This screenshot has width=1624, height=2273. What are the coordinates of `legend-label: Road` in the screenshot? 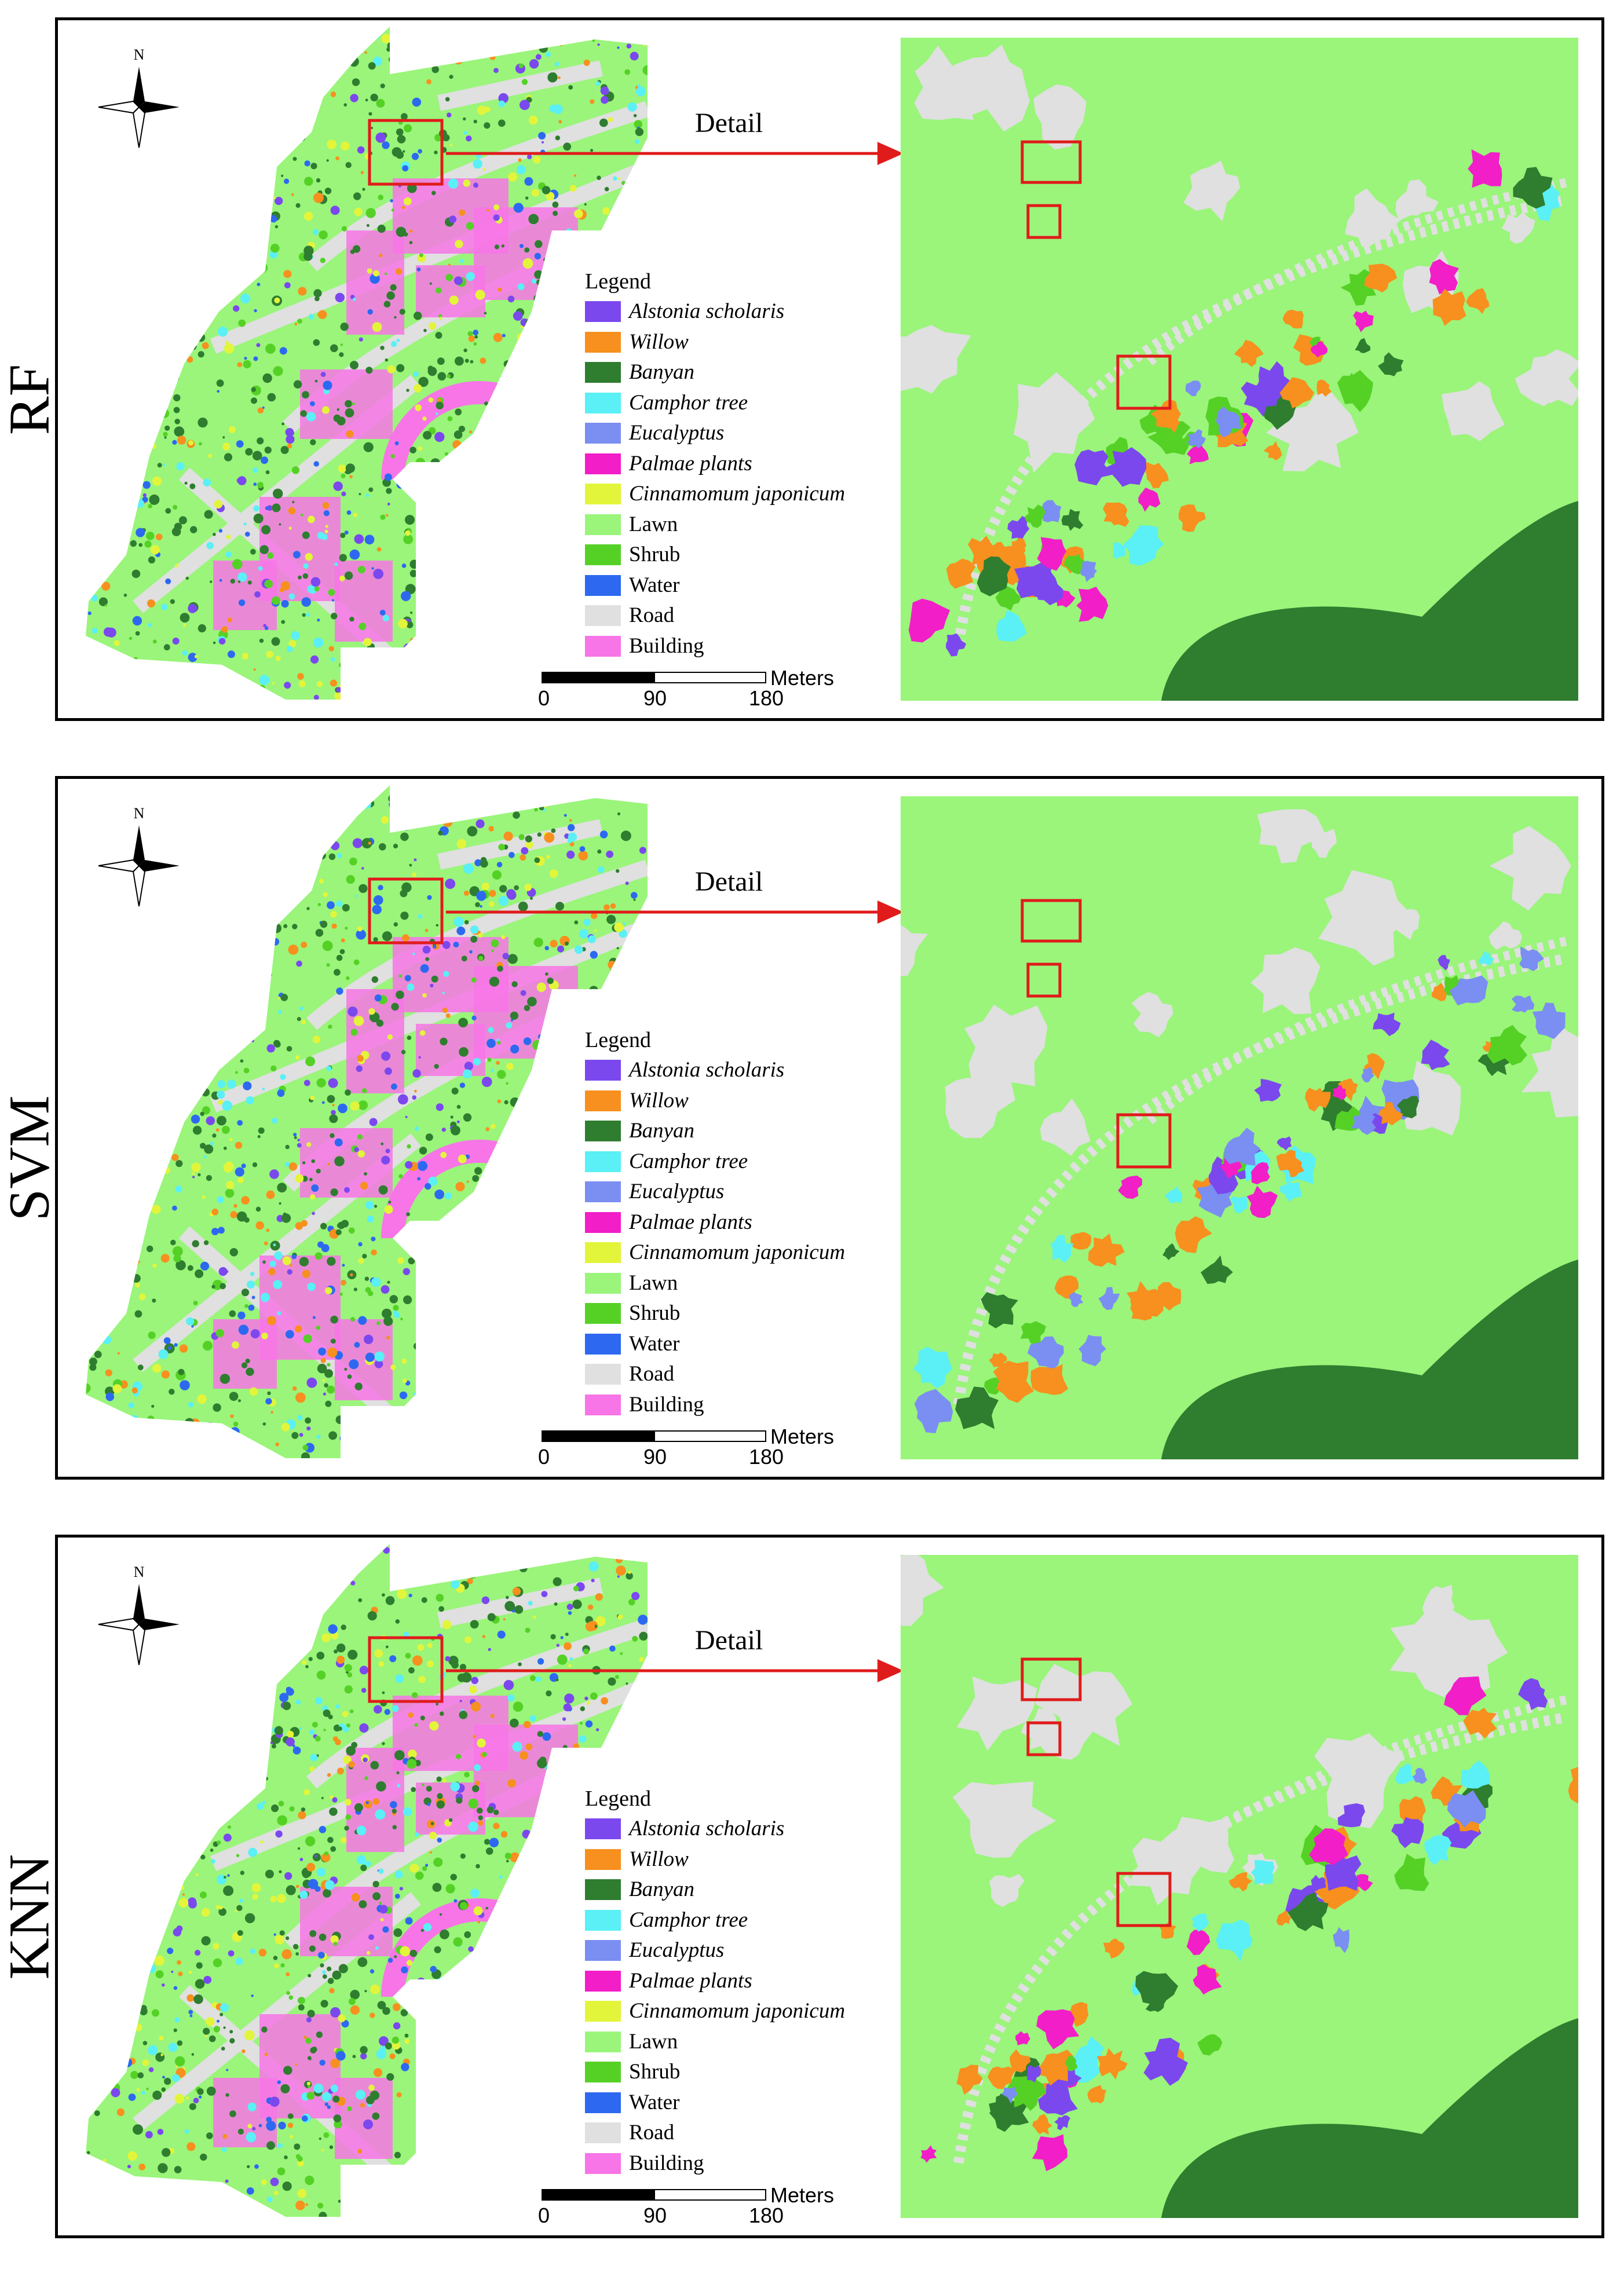 It's located at (652, 1374).